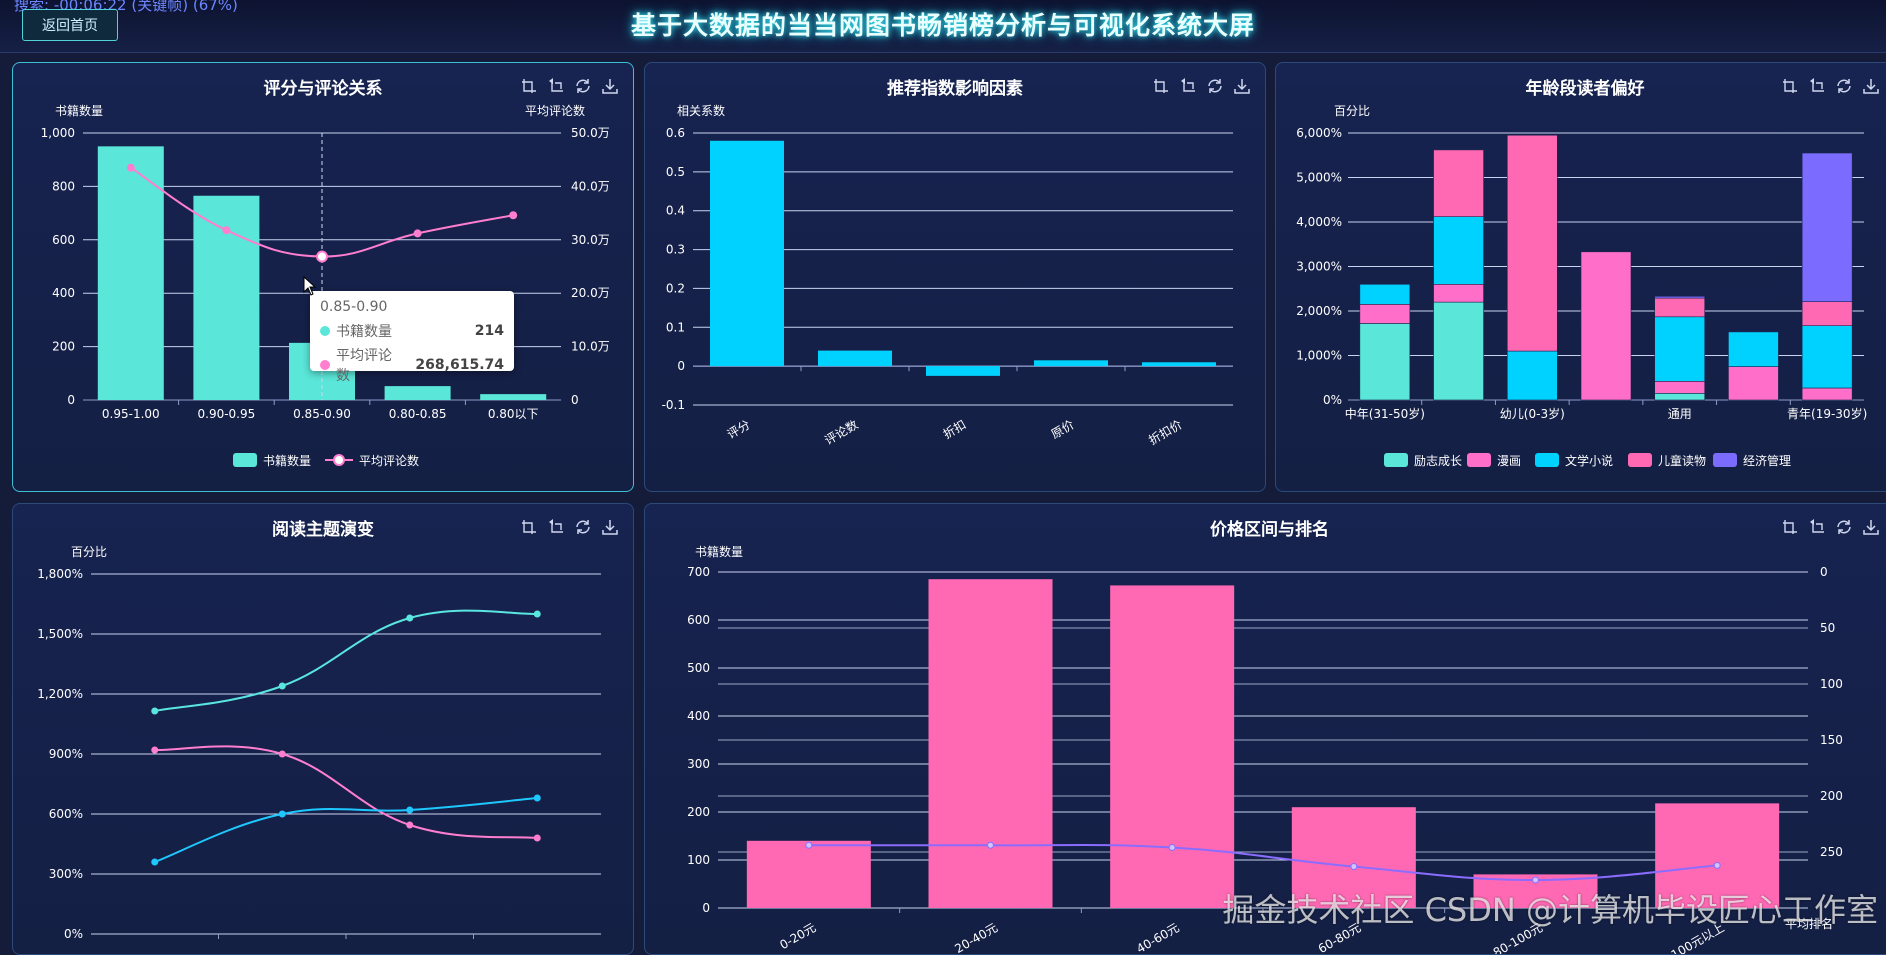 Image resolution: width=1886 pixels, height=955 pixels. Describe the element at coordinates (70, 25) in the screenshot. I see `back-home-button: 返回首页` at that location.